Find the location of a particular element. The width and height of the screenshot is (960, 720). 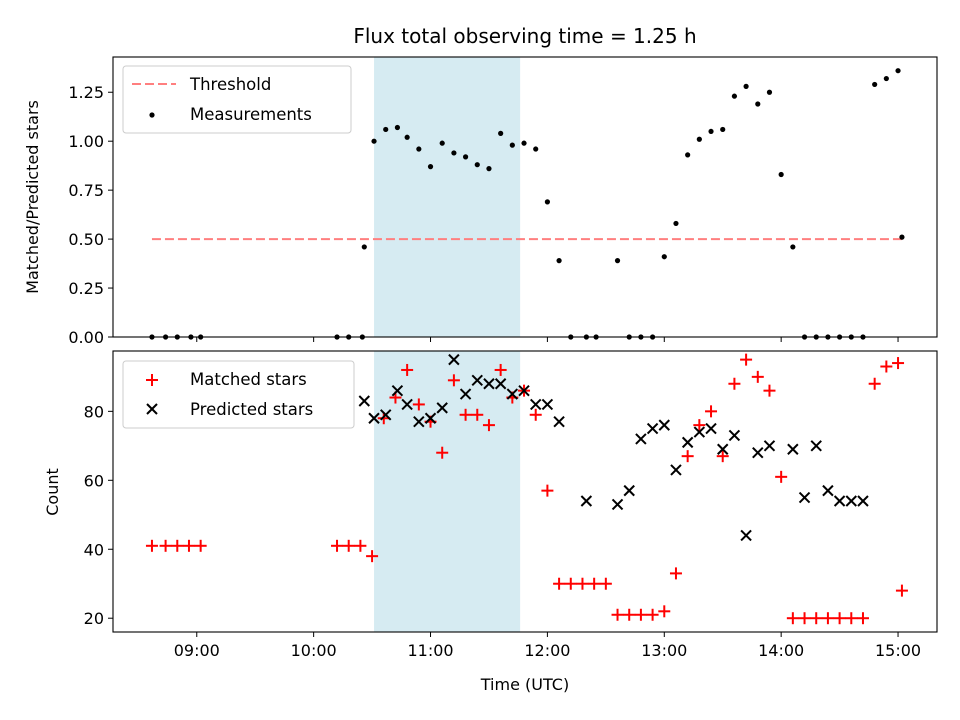

bottom-x-tick-label: 10:00 is located at coordinates (314, 650).